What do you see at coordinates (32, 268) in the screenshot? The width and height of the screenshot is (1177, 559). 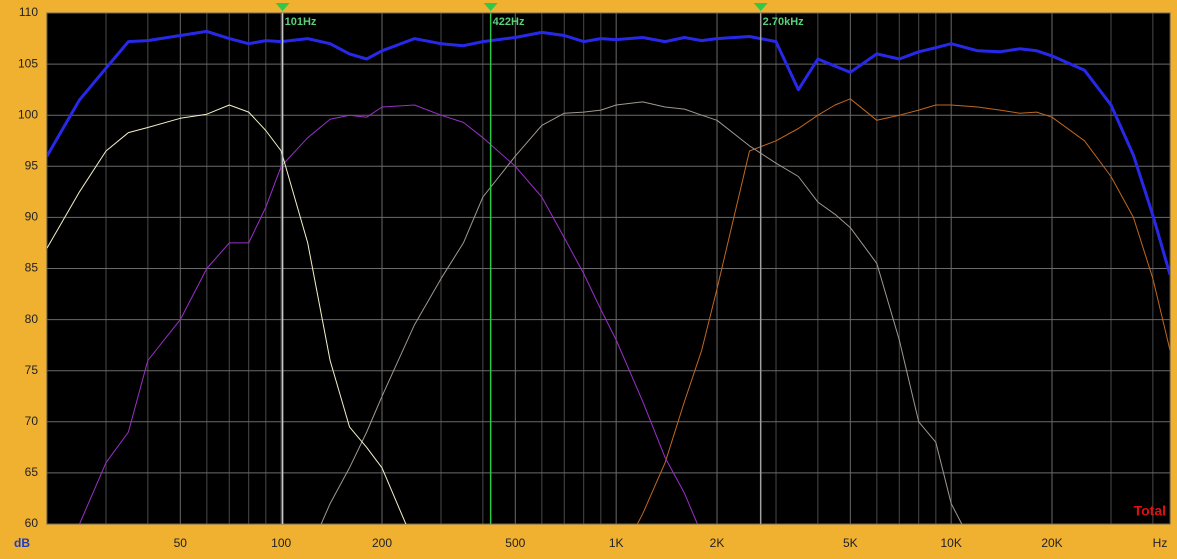 I see `y-tick-label: 85` at bounding box center [32, 268].